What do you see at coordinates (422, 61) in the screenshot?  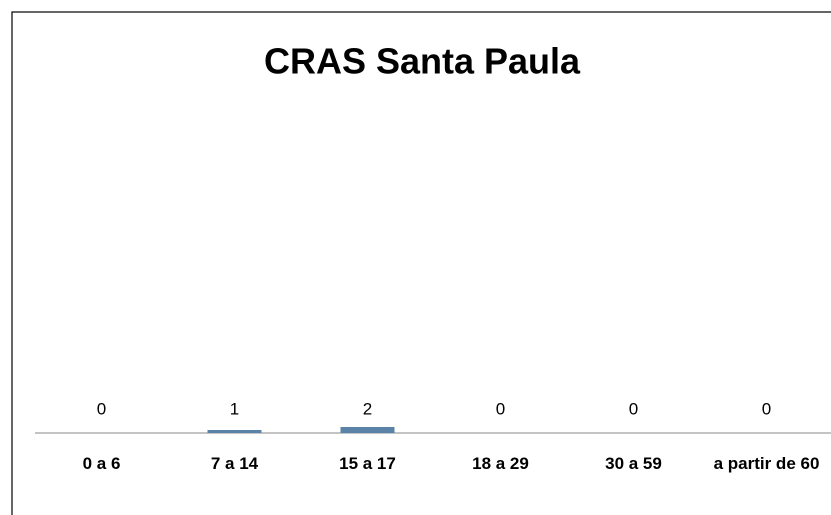 I see `chart-title: CRAS Santa Paula` at bounding box center [422, 61].